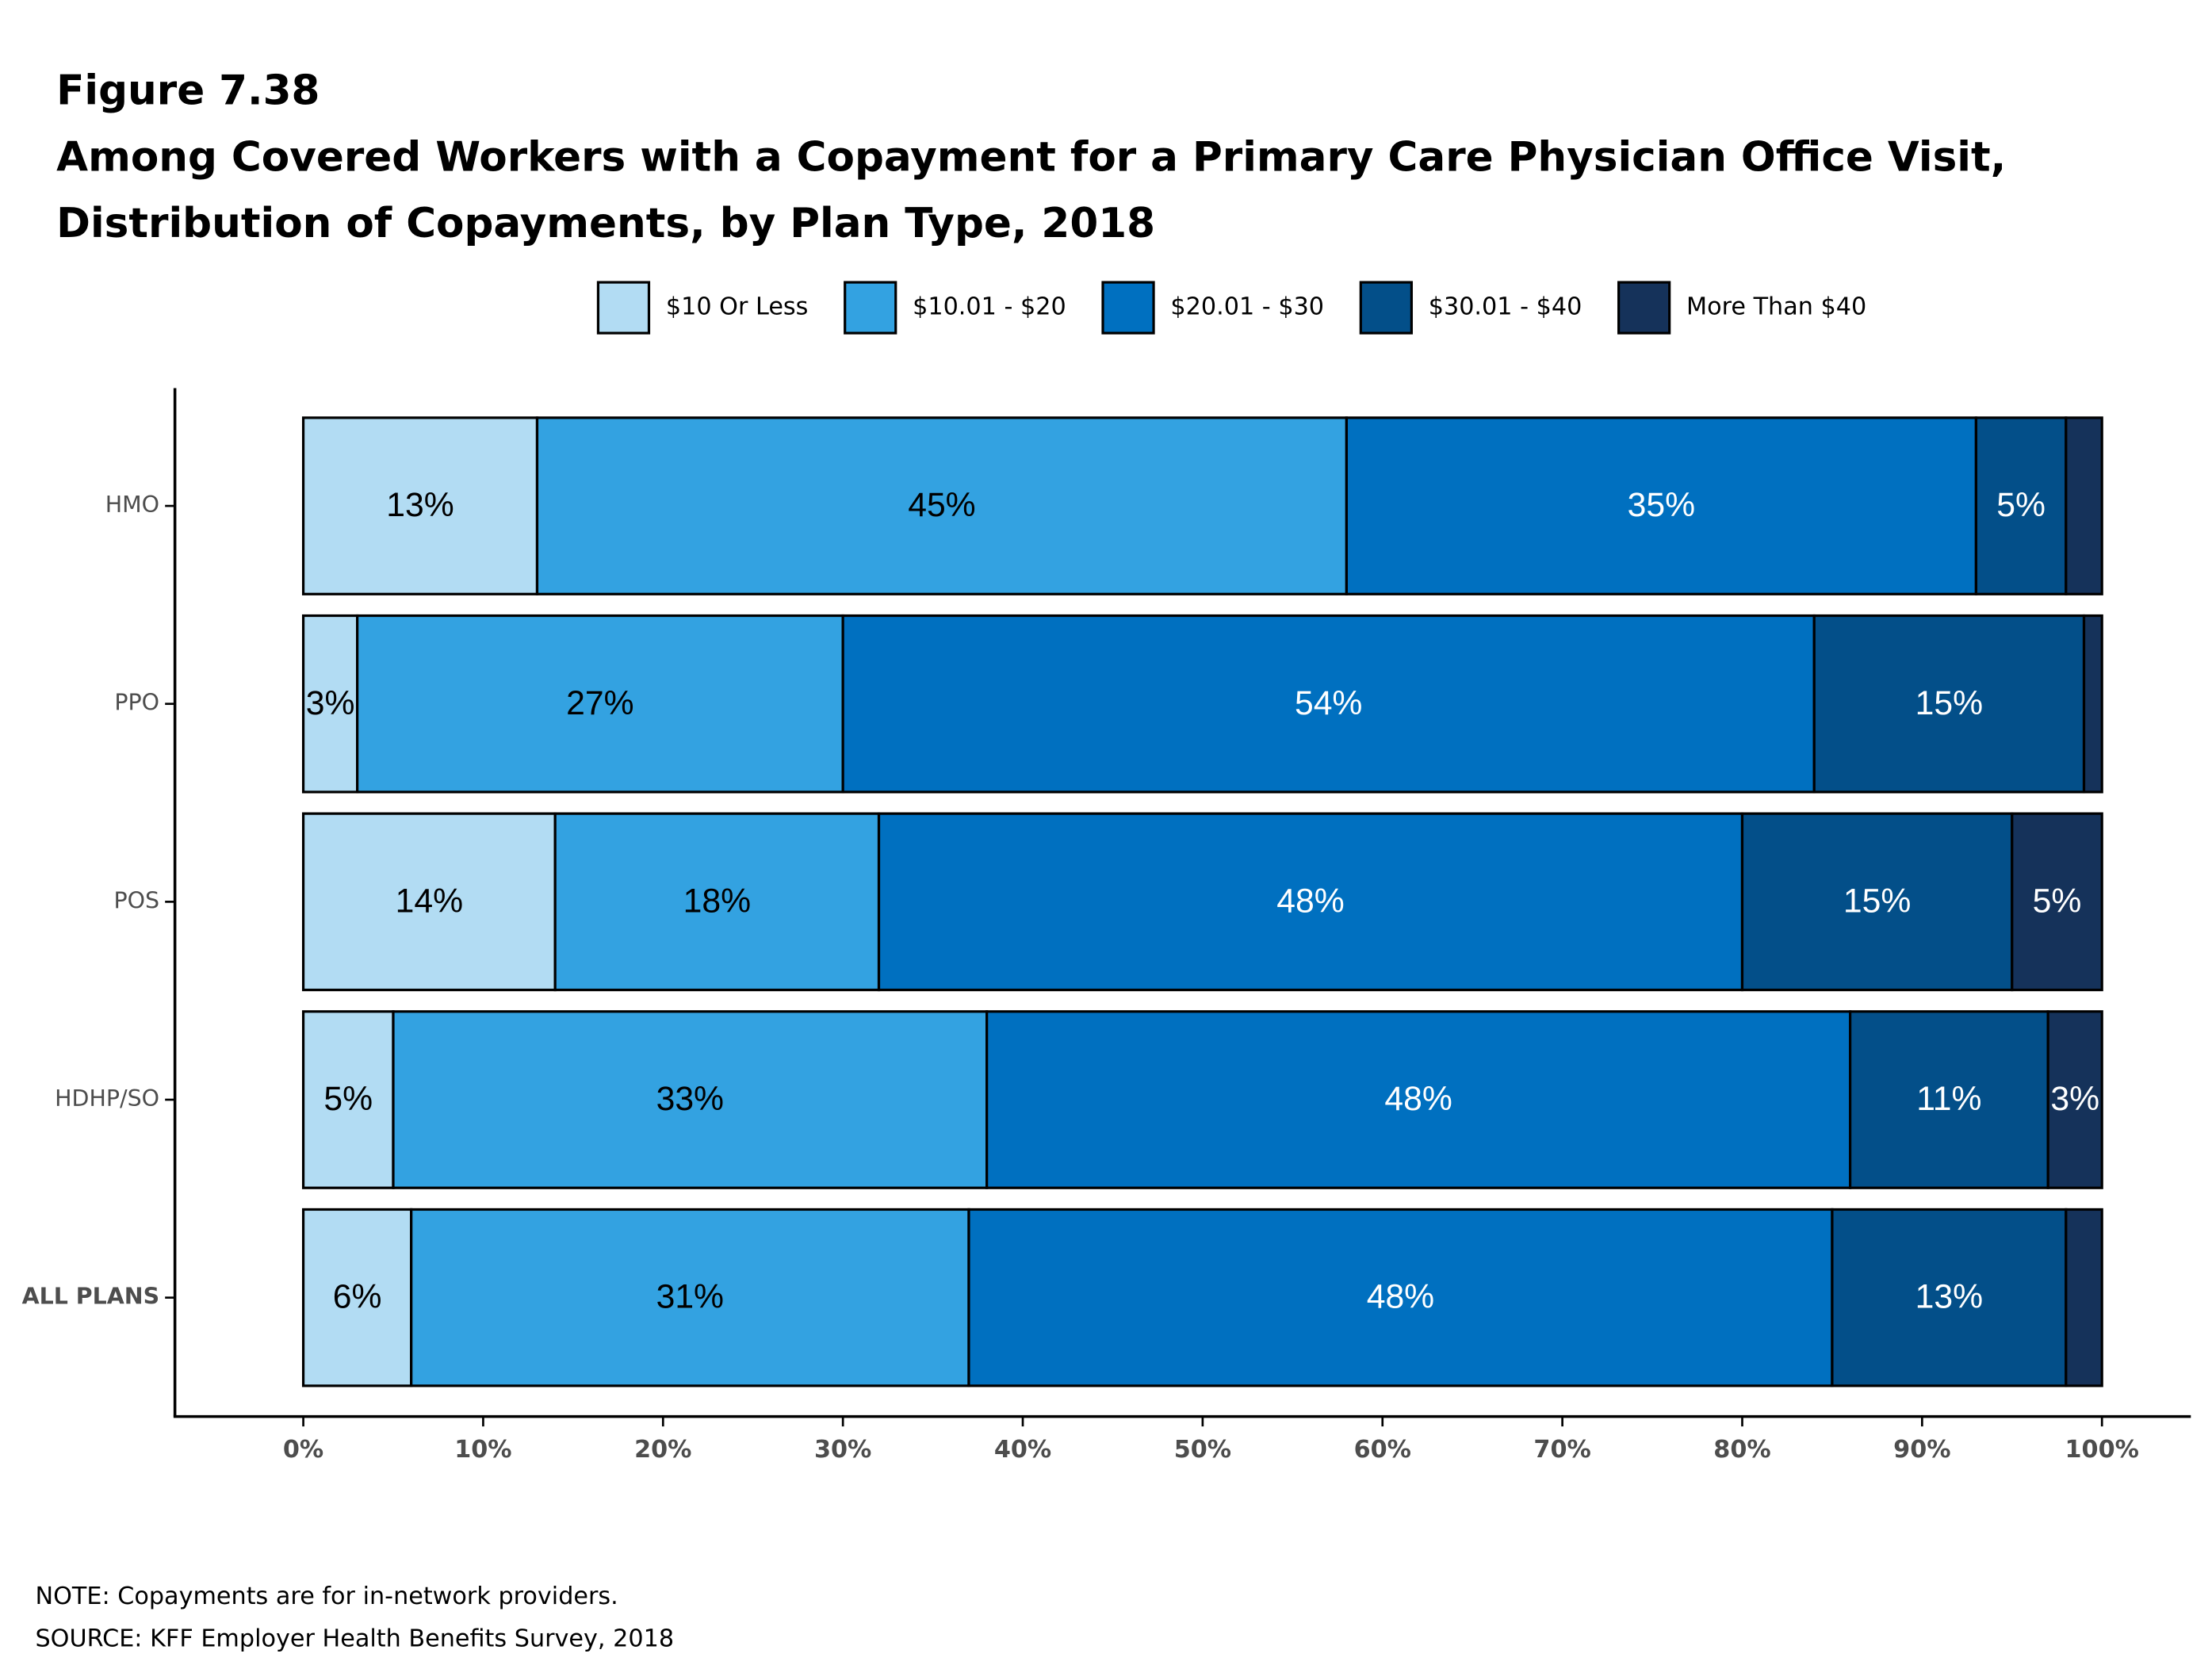 The height and width of the screenshot is (1665, 2212). I want to click on data-label: 54%, so click(1329, 703).